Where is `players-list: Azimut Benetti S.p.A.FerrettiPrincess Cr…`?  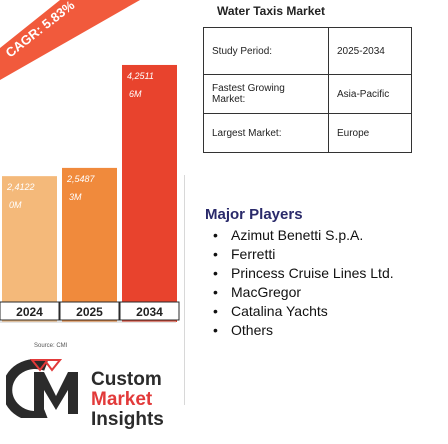
players-list: Azimut Benetti S.p.A.FerrettiPrincess Cr… is located at coordinates (320, 283).